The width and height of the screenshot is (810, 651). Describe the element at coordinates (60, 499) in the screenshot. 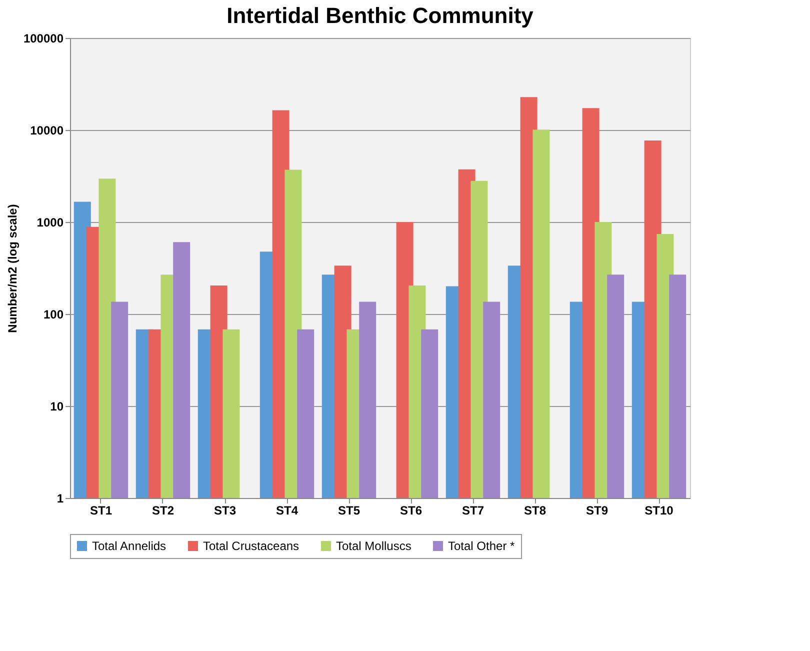

I see `y-tick-label: 1` at that location.